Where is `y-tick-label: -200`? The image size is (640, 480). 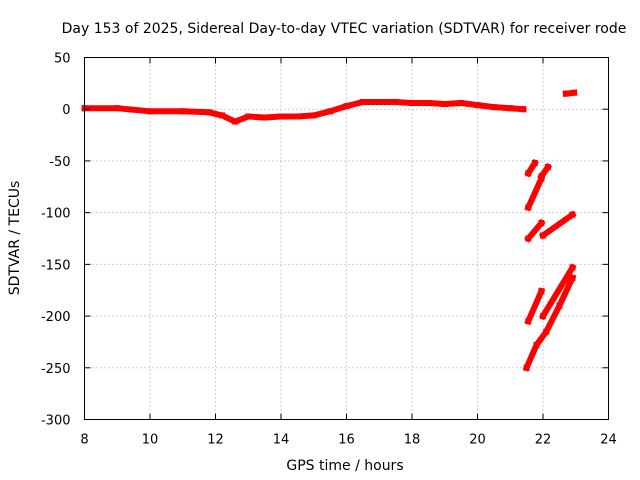
y-tick-label: -200 is located at coordinates (56, 317).